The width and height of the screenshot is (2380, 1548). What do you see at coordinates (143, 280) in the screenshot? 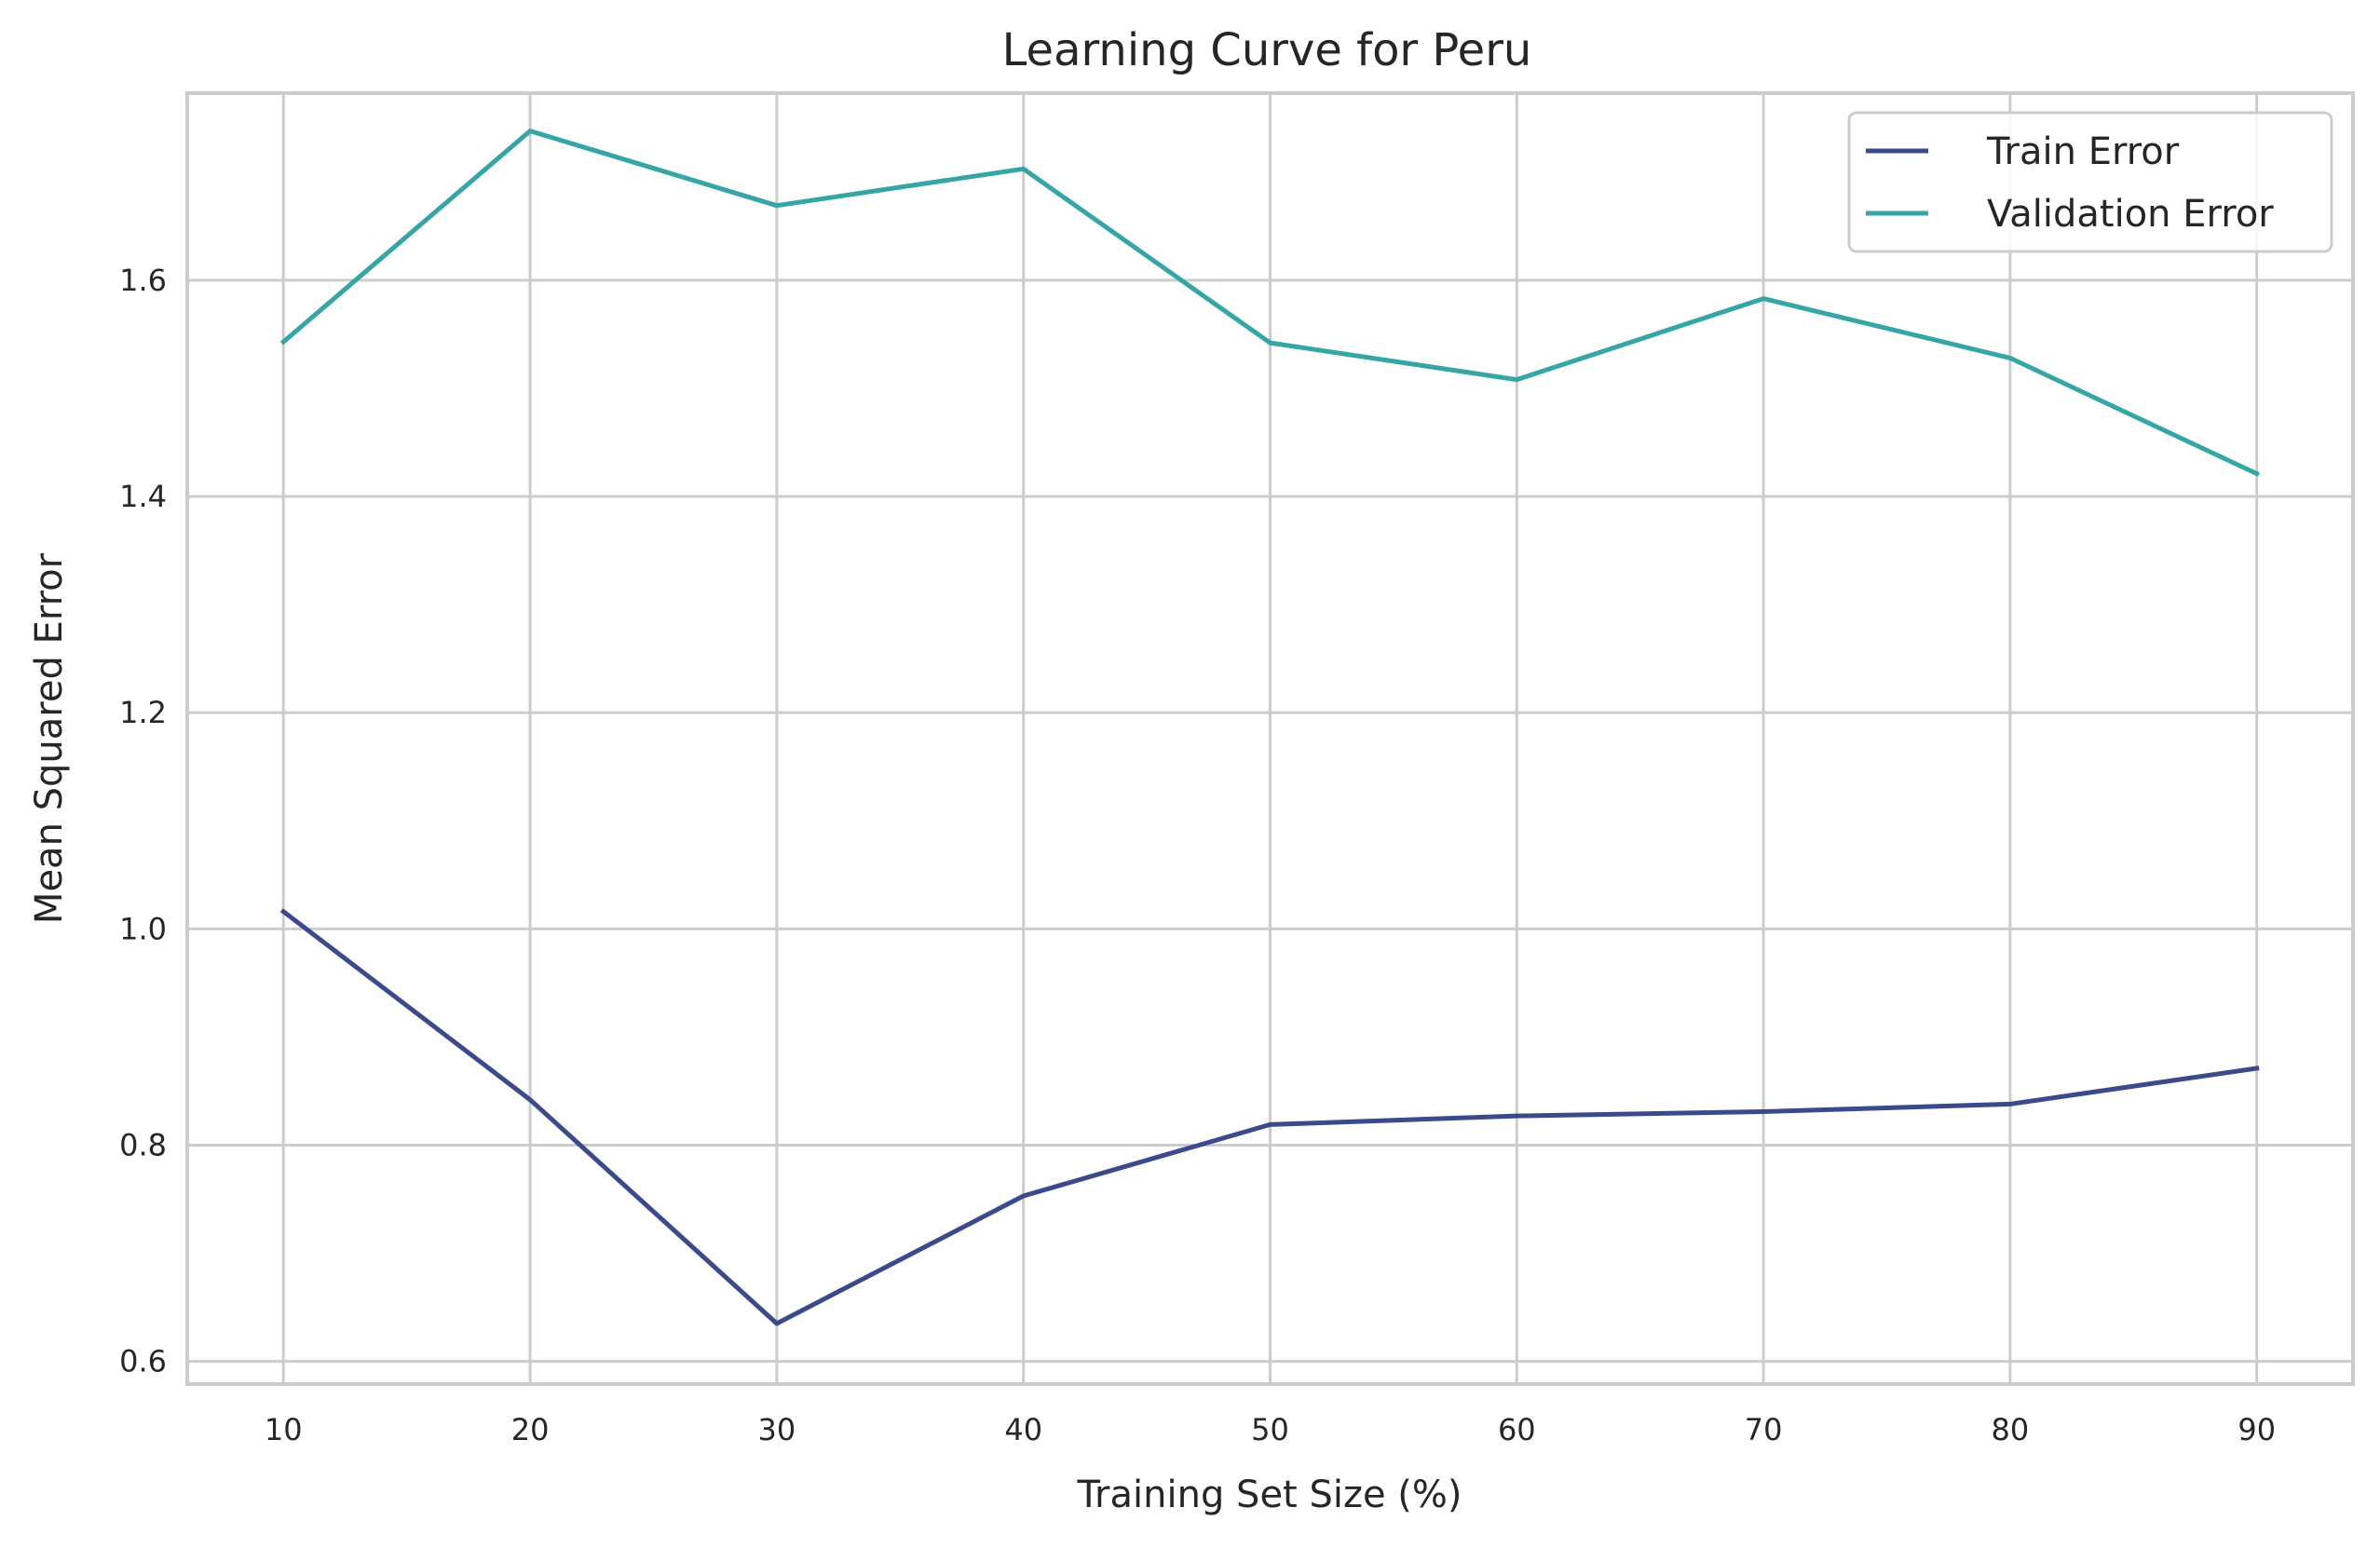
I see `y-tick-label: 1.6` at bounding box center [143, 280].